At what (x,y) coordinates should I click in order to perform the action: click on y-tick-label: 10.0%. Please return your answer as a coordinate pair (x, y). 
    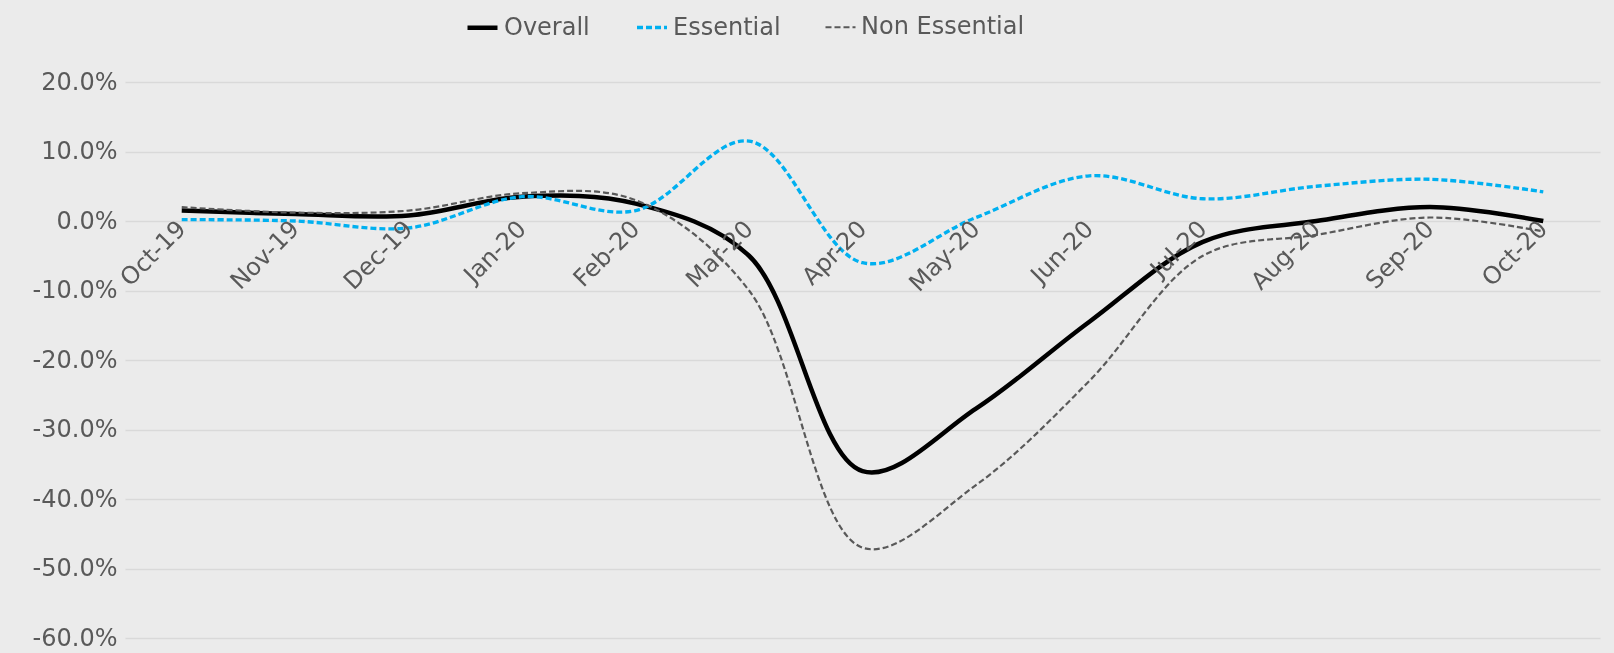
    Looking at the image, I should click on (79, 151).